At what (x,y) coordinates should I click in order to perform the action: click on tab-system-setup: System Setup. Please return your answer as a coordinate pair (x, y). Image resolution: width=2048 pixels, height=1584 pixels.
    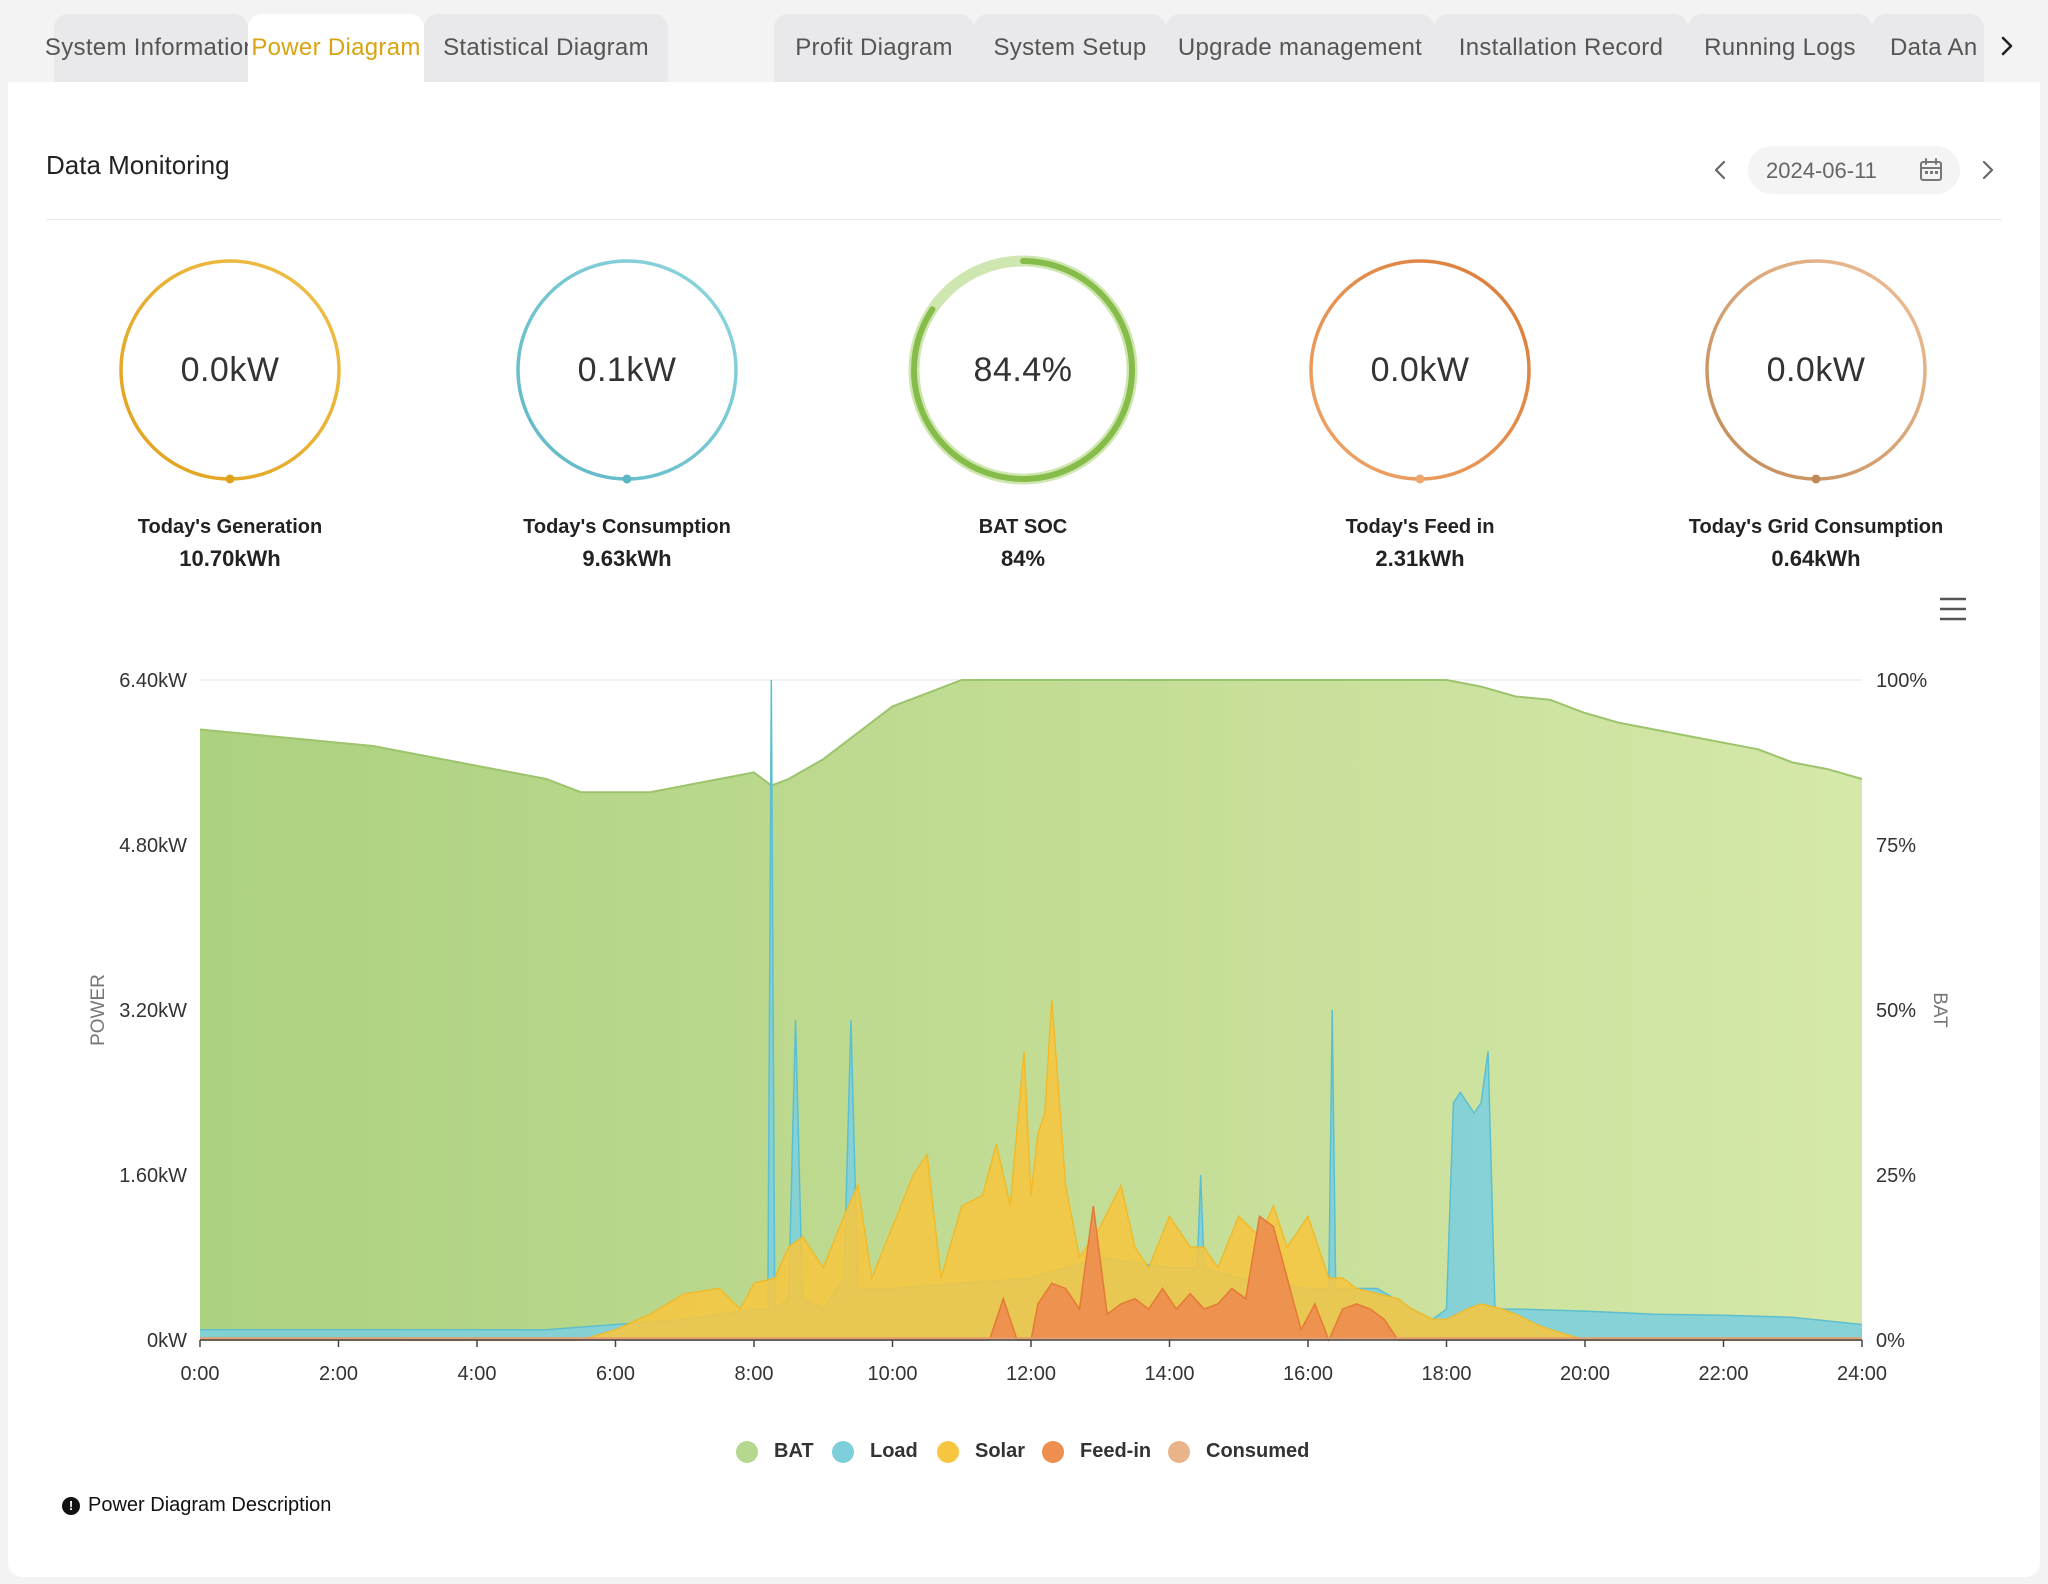
    Looking at the image, I should click on (1070, 48).